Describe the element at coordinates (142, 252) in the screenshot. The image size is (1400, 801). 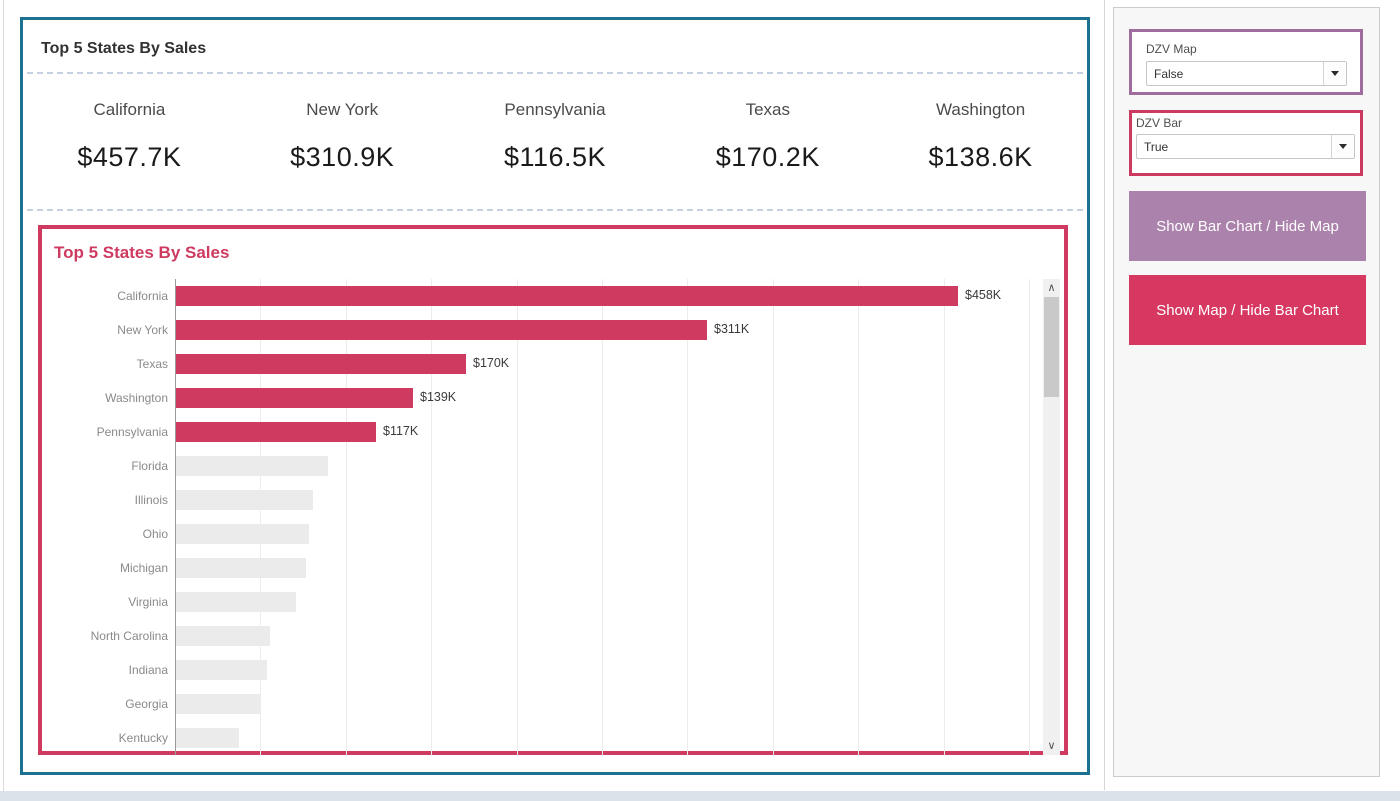
I see `bar-chart-title: Top 5 States By Sales` at that location.